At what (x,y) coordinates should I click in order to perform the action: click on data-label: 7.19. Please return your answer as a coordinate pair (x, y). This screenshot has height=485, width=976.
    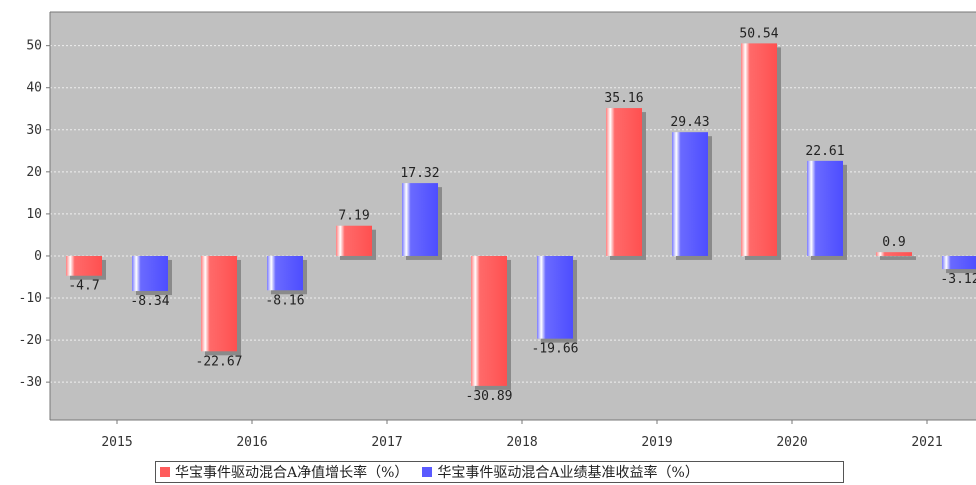
    Looking at the image, I should click on (353, 216).